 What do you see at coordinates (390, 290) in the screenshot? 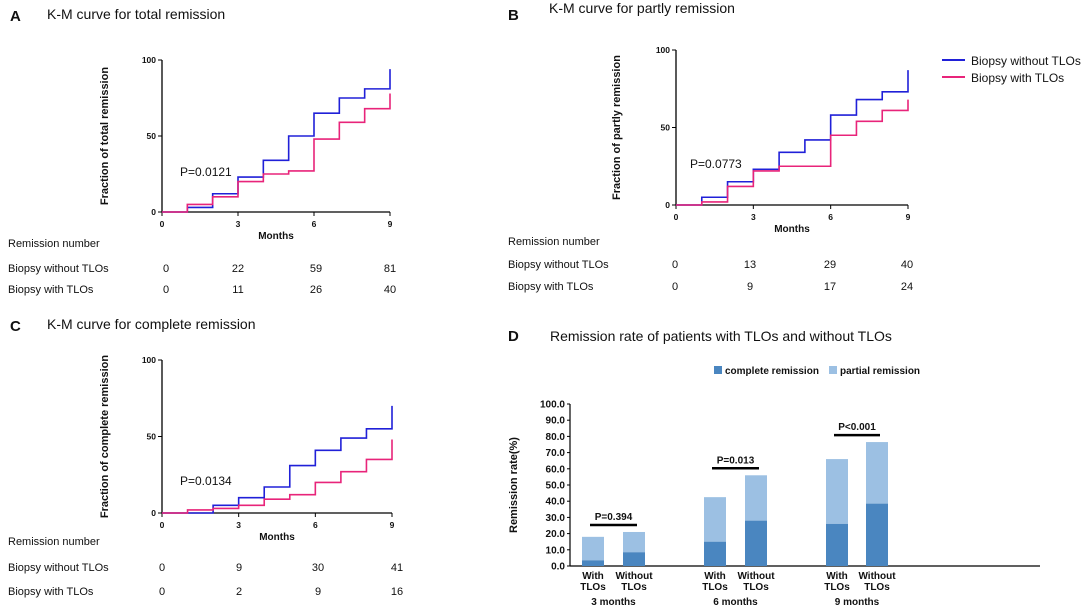
I see `risk-table-value: 40` at bounding box center [390, 290].